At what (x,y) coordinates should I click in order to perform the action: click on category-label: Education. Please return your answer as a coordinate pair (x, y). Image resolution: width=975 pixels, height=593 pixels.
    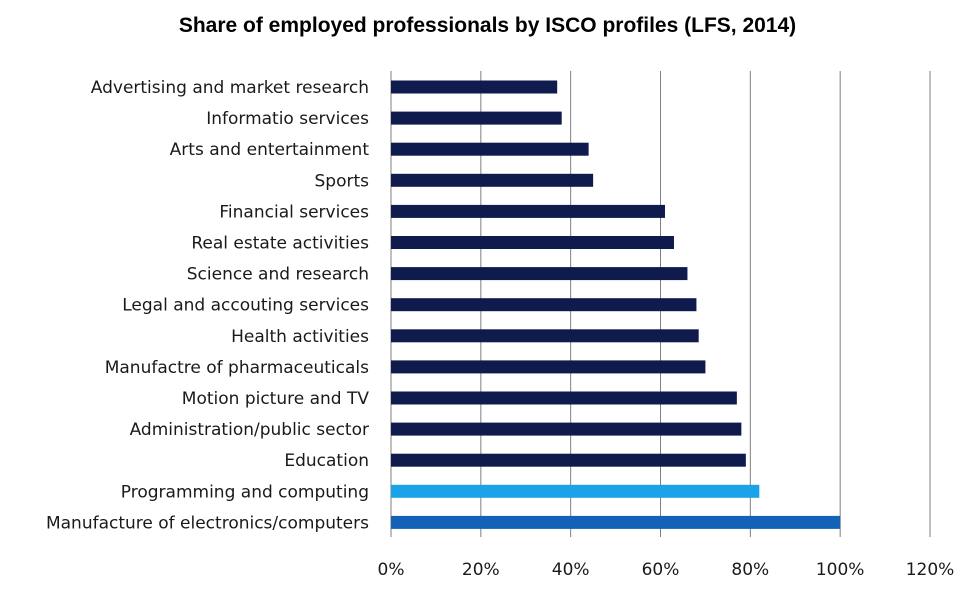
    Looking at the image, I should click on (326, 461).